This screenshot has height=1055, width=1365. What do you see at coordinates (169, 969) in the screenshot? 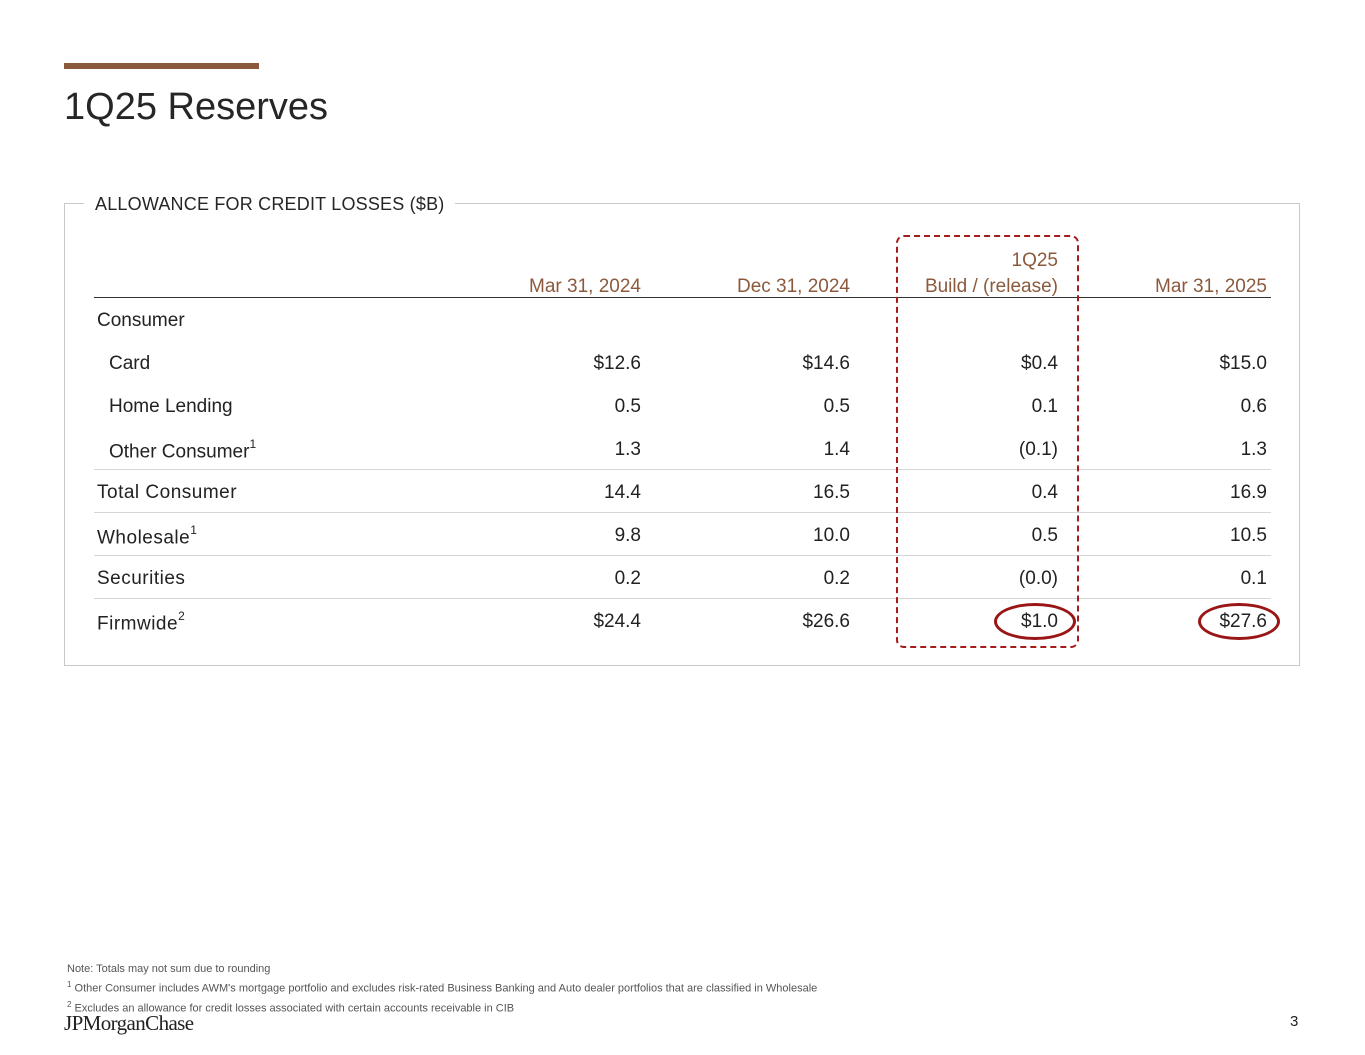
I see `footnote-note: Note: Totals may not sum due to rounding` at bounding box center [169, 969].